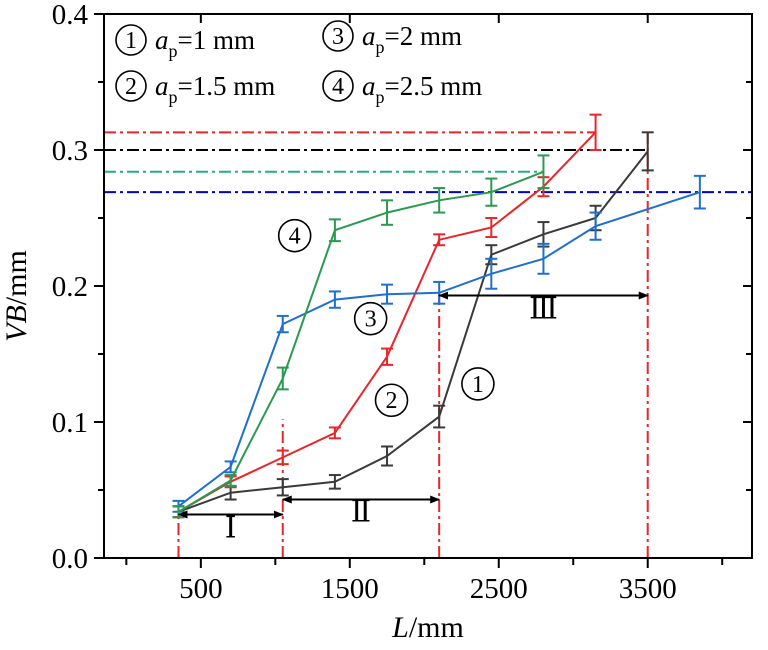 Image resolution: width=768 pixels, height=650 pixels. What do you see at coordinates (16, 323) in the screenshot?
I see `y-axis-title-symbol: VB` at bounding box center [16, 323].